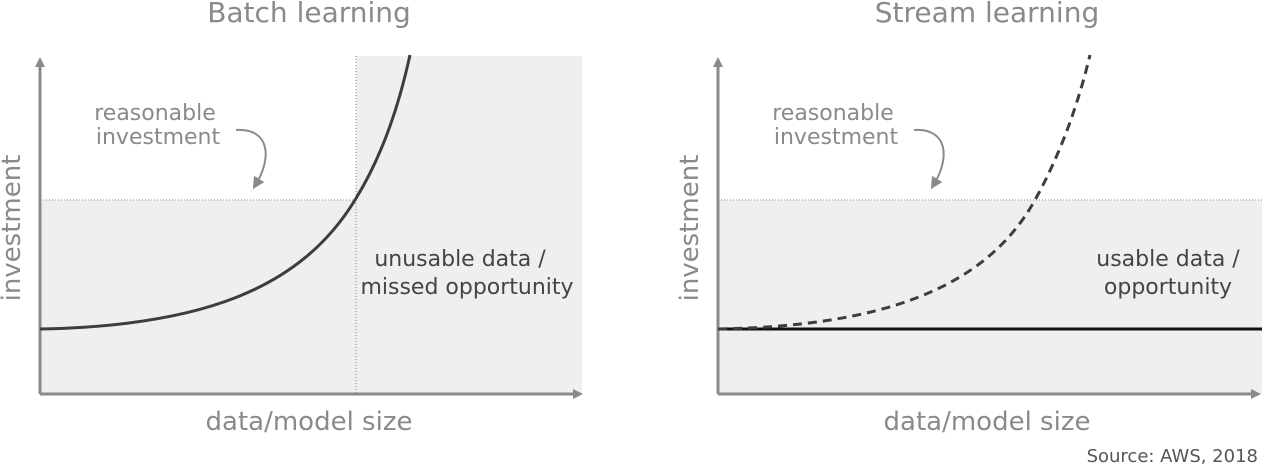 This screenshot has height=466, width=1264. I want to click on batch-region-label-line1: unusable data /, so click(460, 259).